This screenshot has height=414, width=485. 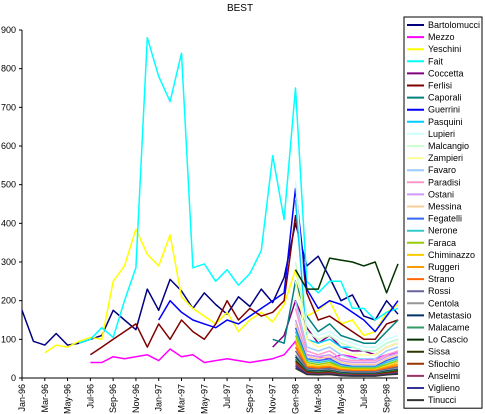 What do you see at coordinates (45, 398) in the screenshot?
I see `x-tick-label: Mar-96` at bounding box center [45, 398].